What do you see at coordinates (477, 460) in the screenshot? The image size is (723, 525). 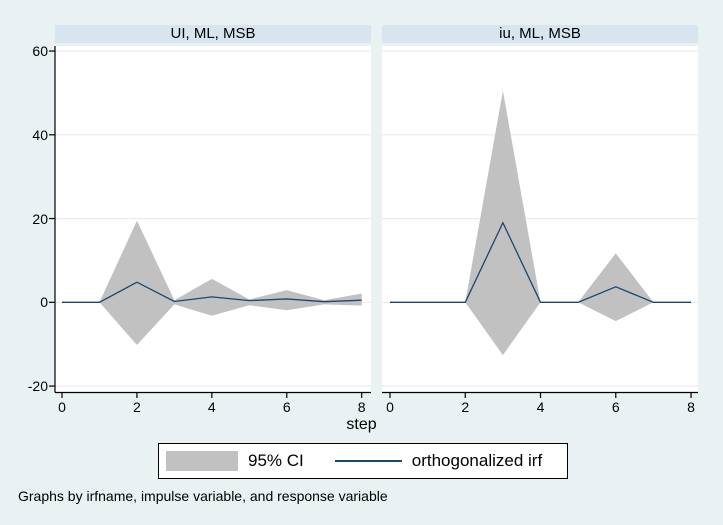 I see `legend-irf-label: orthogonalized irf` at bounding box center [477, 460].